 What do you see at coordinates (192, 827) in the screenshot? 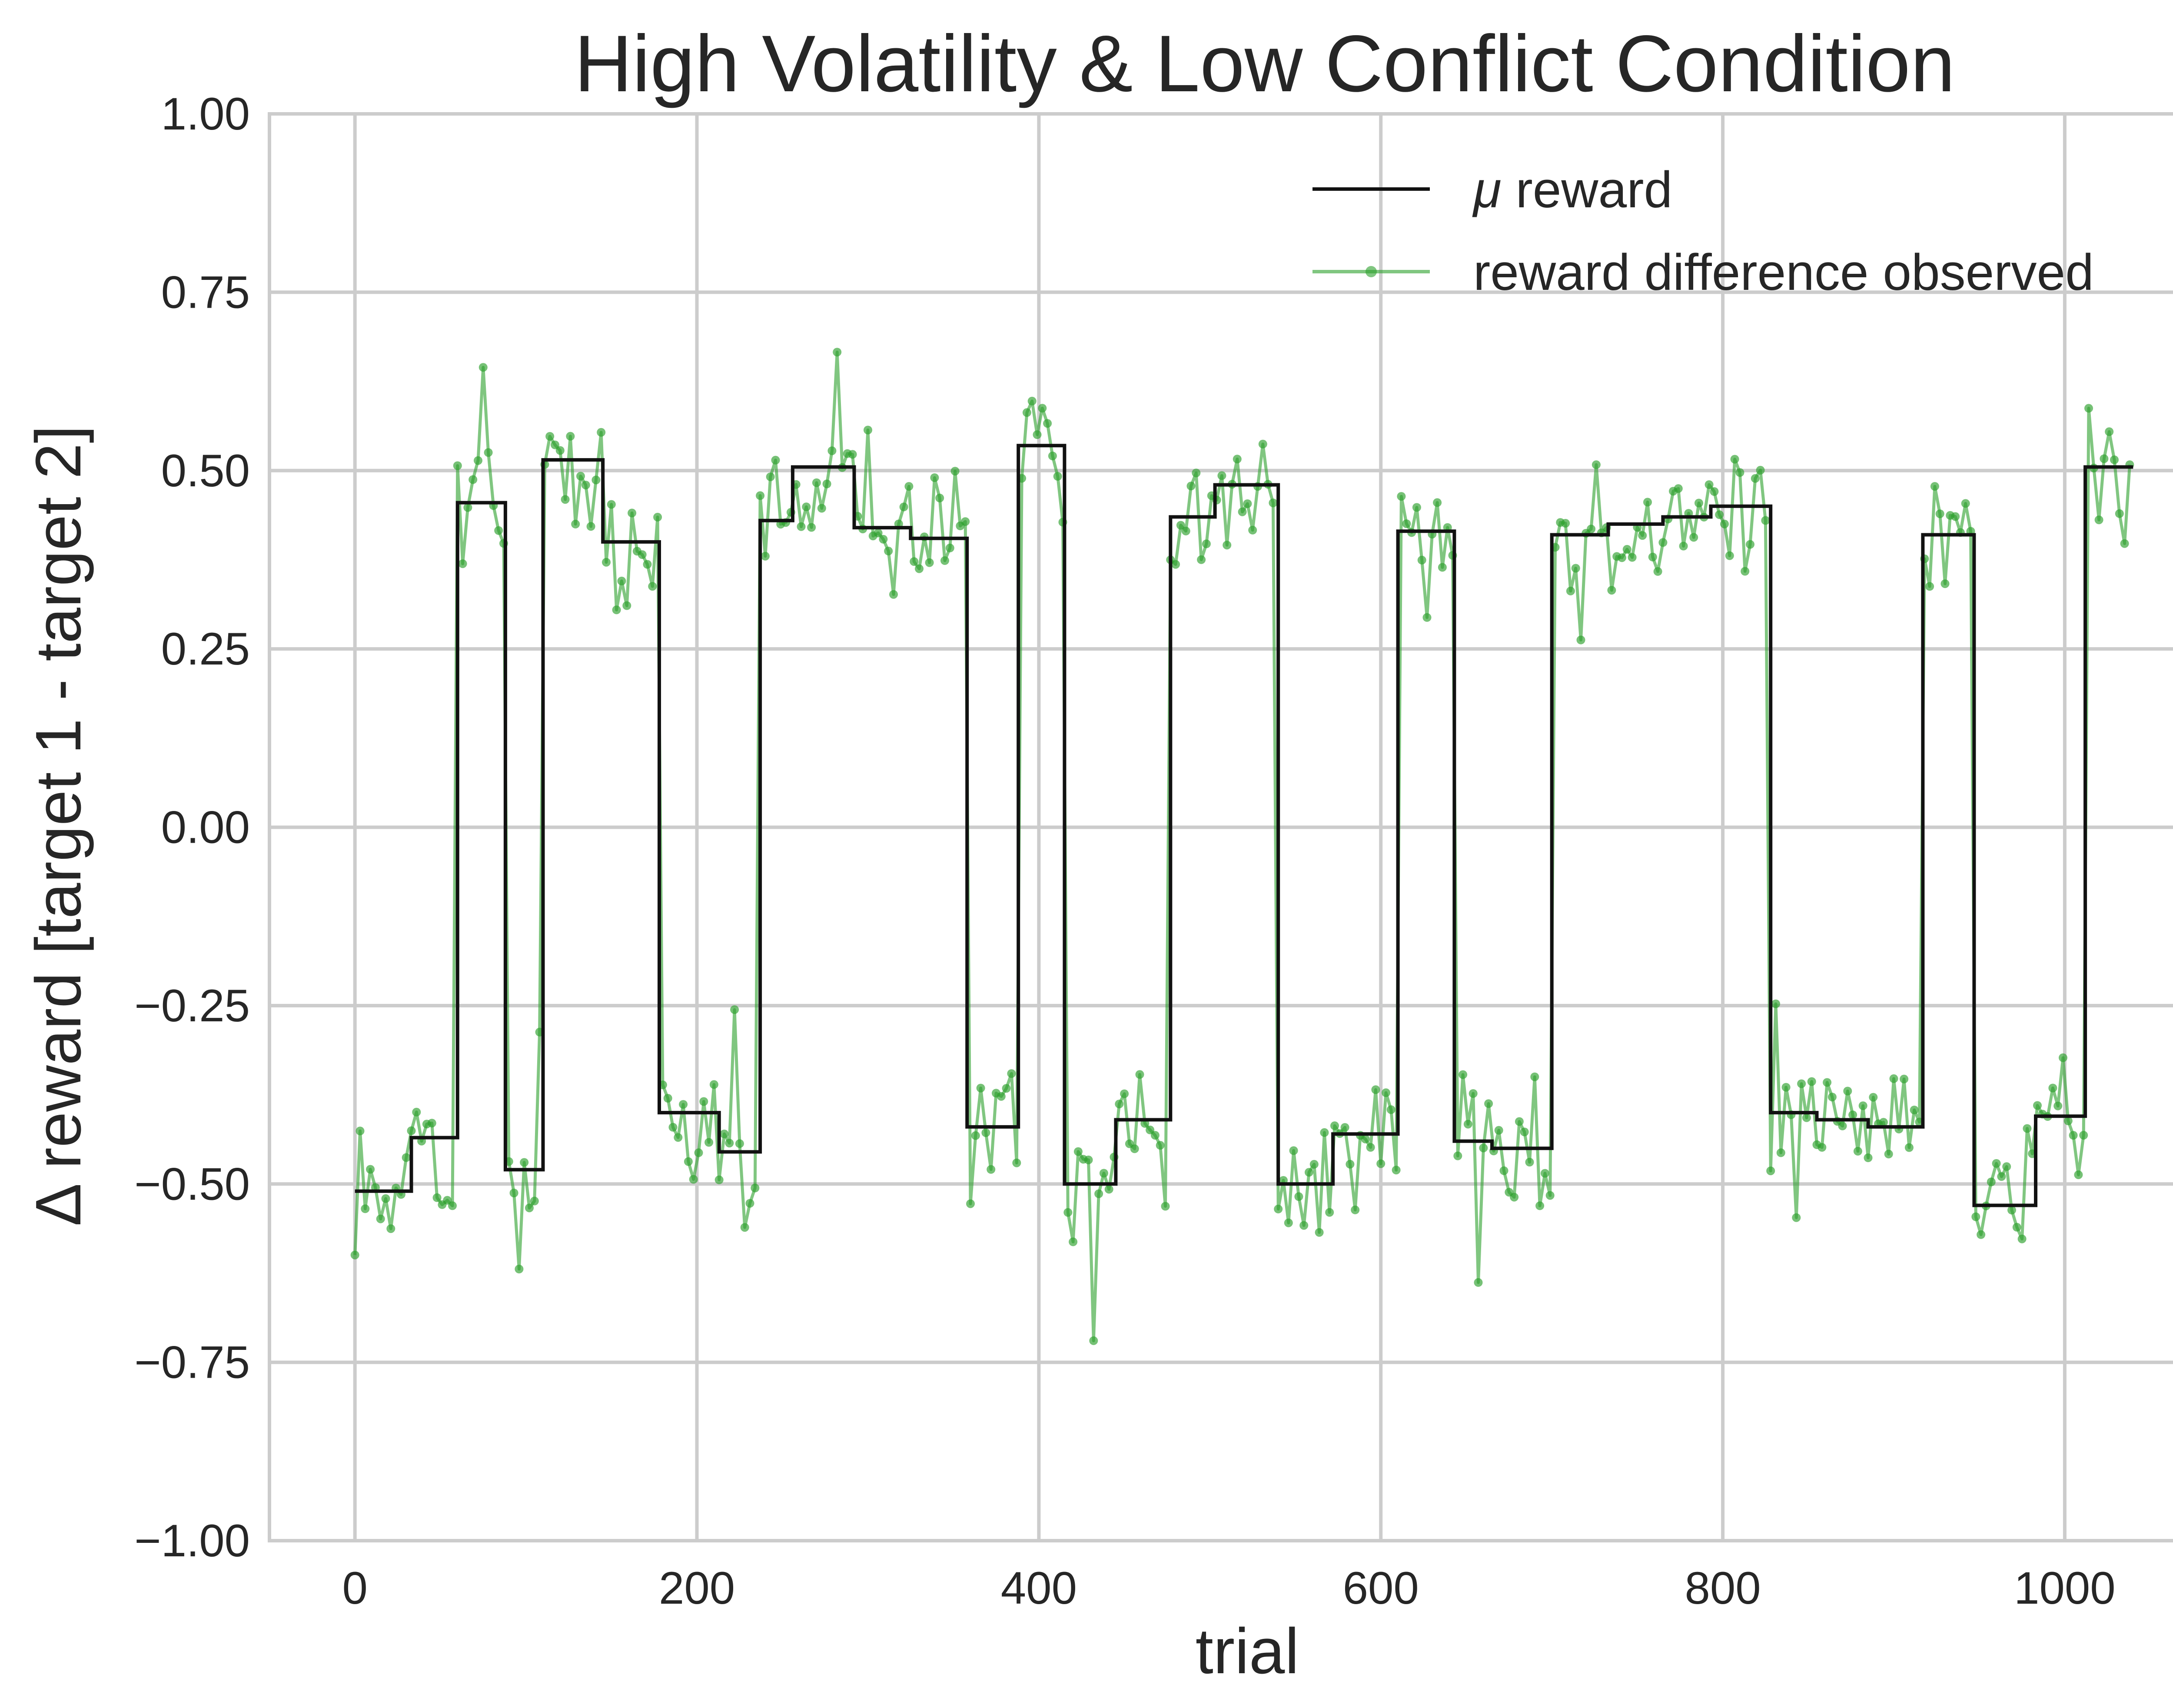
I see `y-tick-labels: −1.00 −0.75 −0.50 −0.25 0.00 0.25 0.50 0.75 1.00` at bounding box center [192, 827].